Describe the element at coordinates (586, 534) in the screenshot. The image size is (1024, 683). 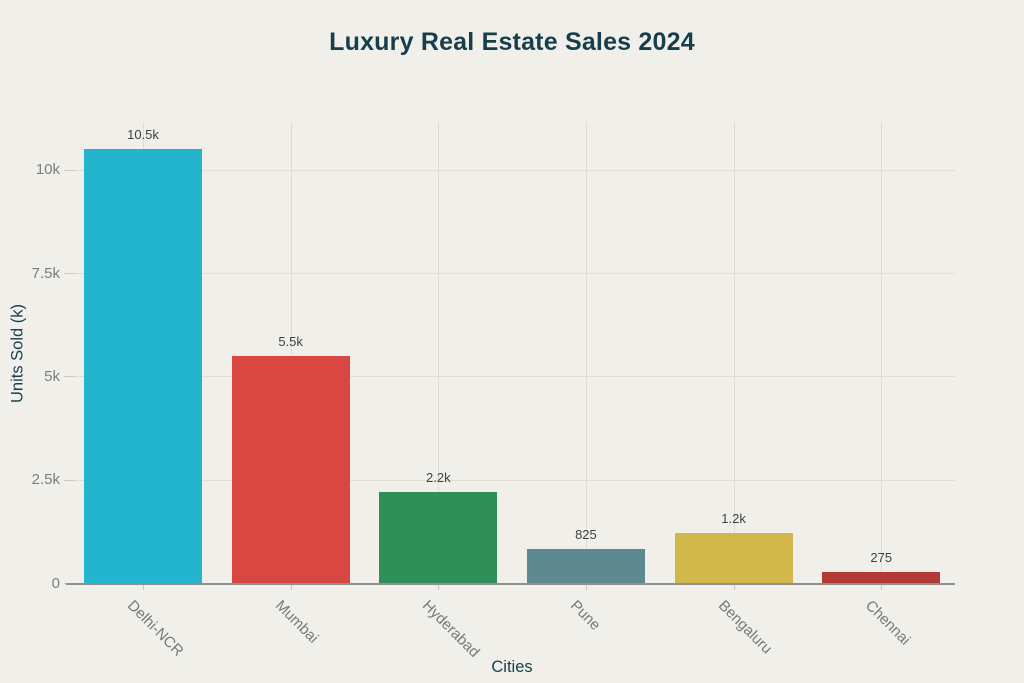
I see `bar-value-label-pune: 825` at that location.